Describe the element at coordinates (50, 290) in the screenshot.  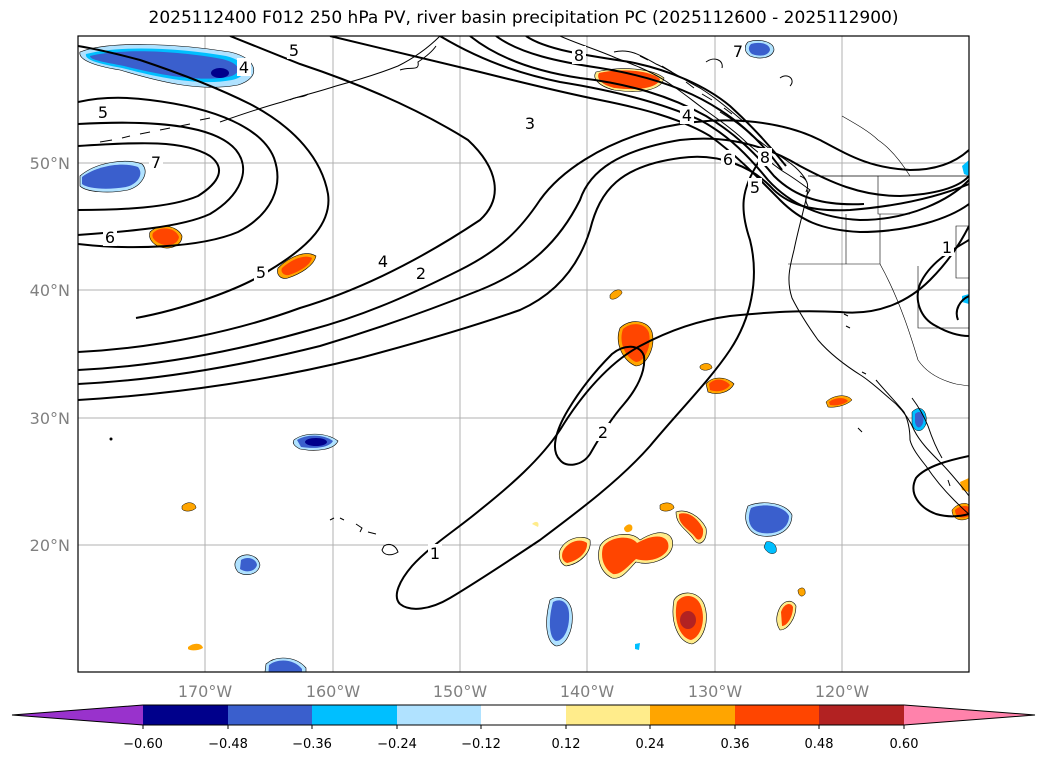
I see `lat-tick-label: 40°N` at that location.